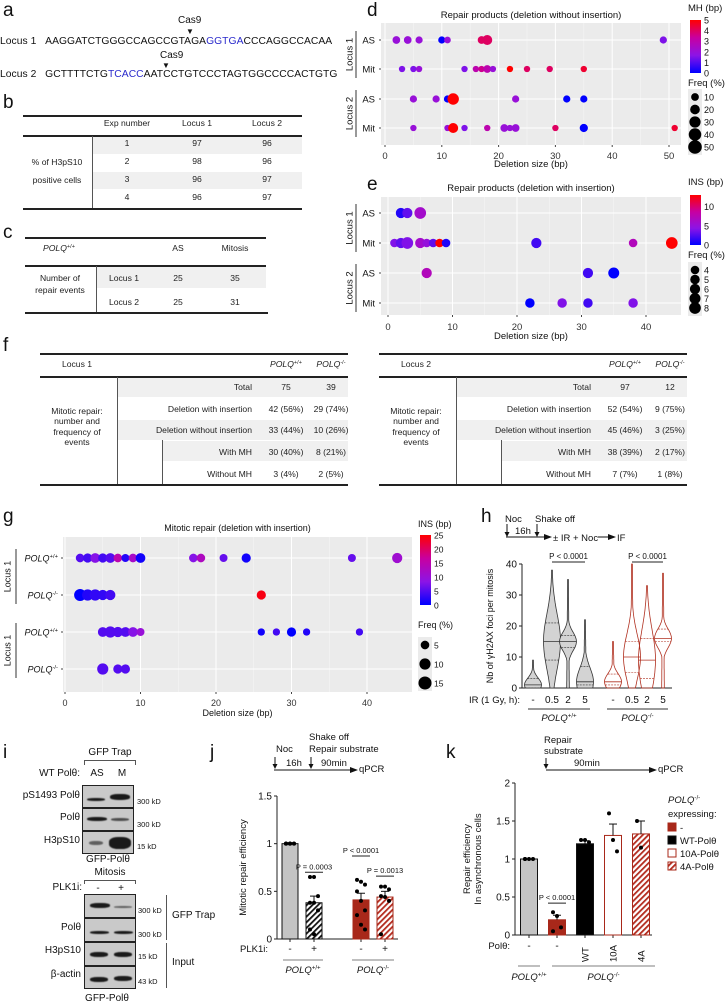 The width and height of the screenshot is (726, 1008). I want to click on arrowhead, so click(507, 534).